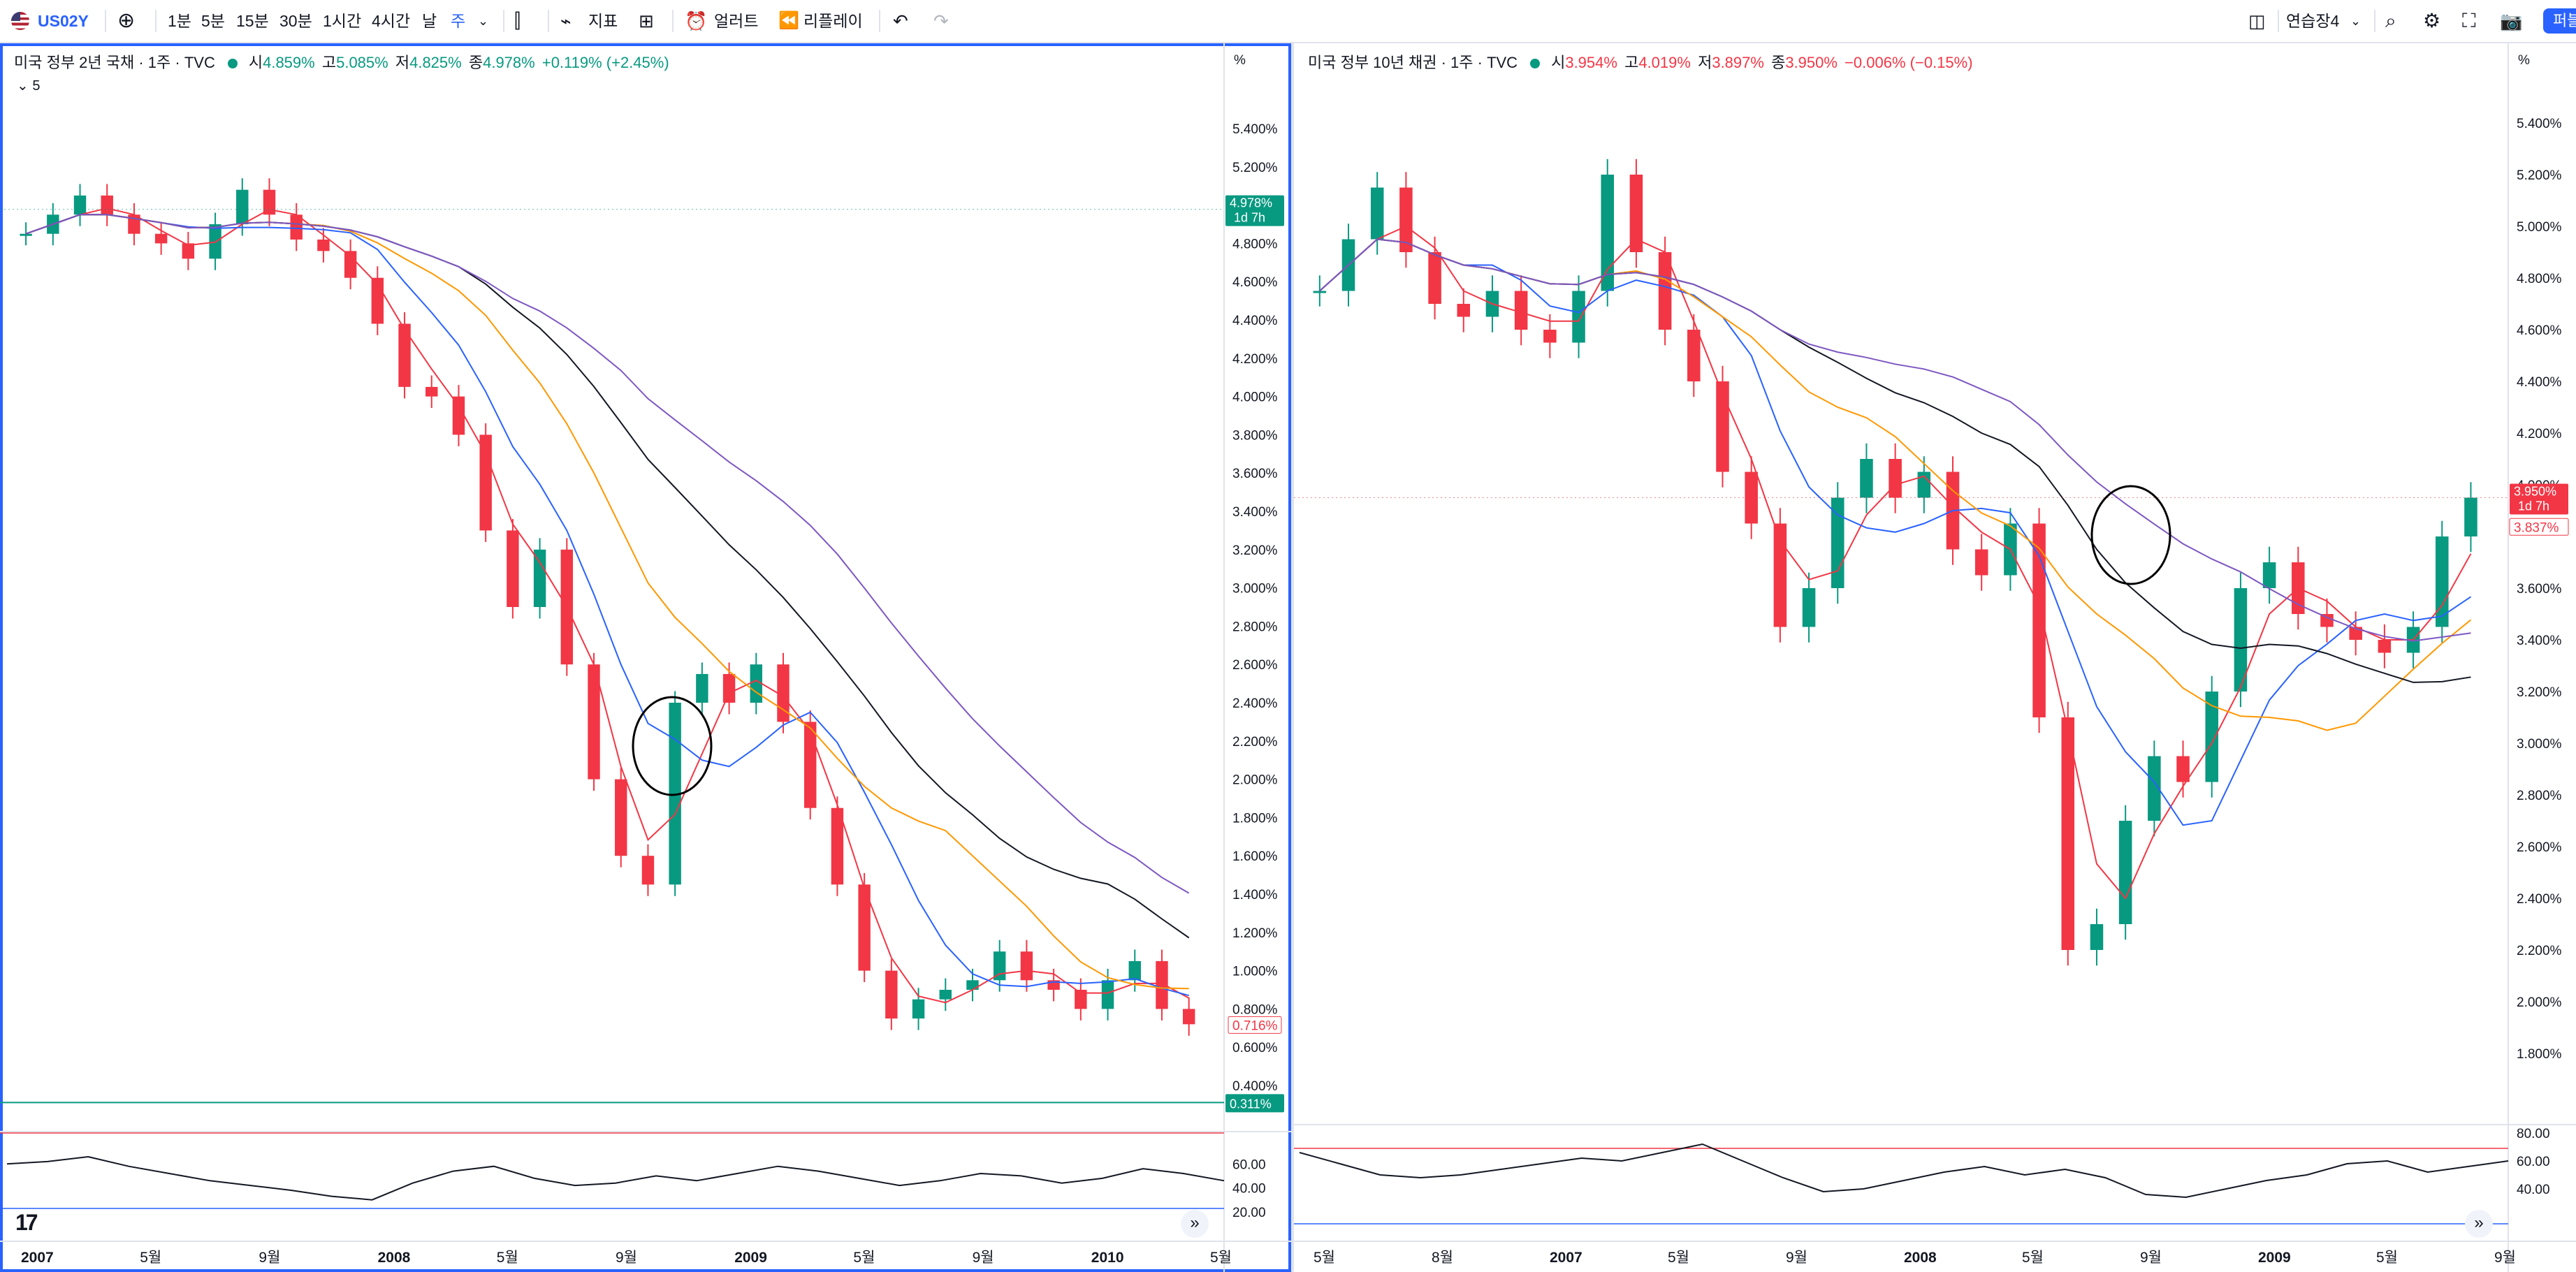 The image size is (2576, 1272). I want to click on publish-button: 퍼블, so click(2559, 21).